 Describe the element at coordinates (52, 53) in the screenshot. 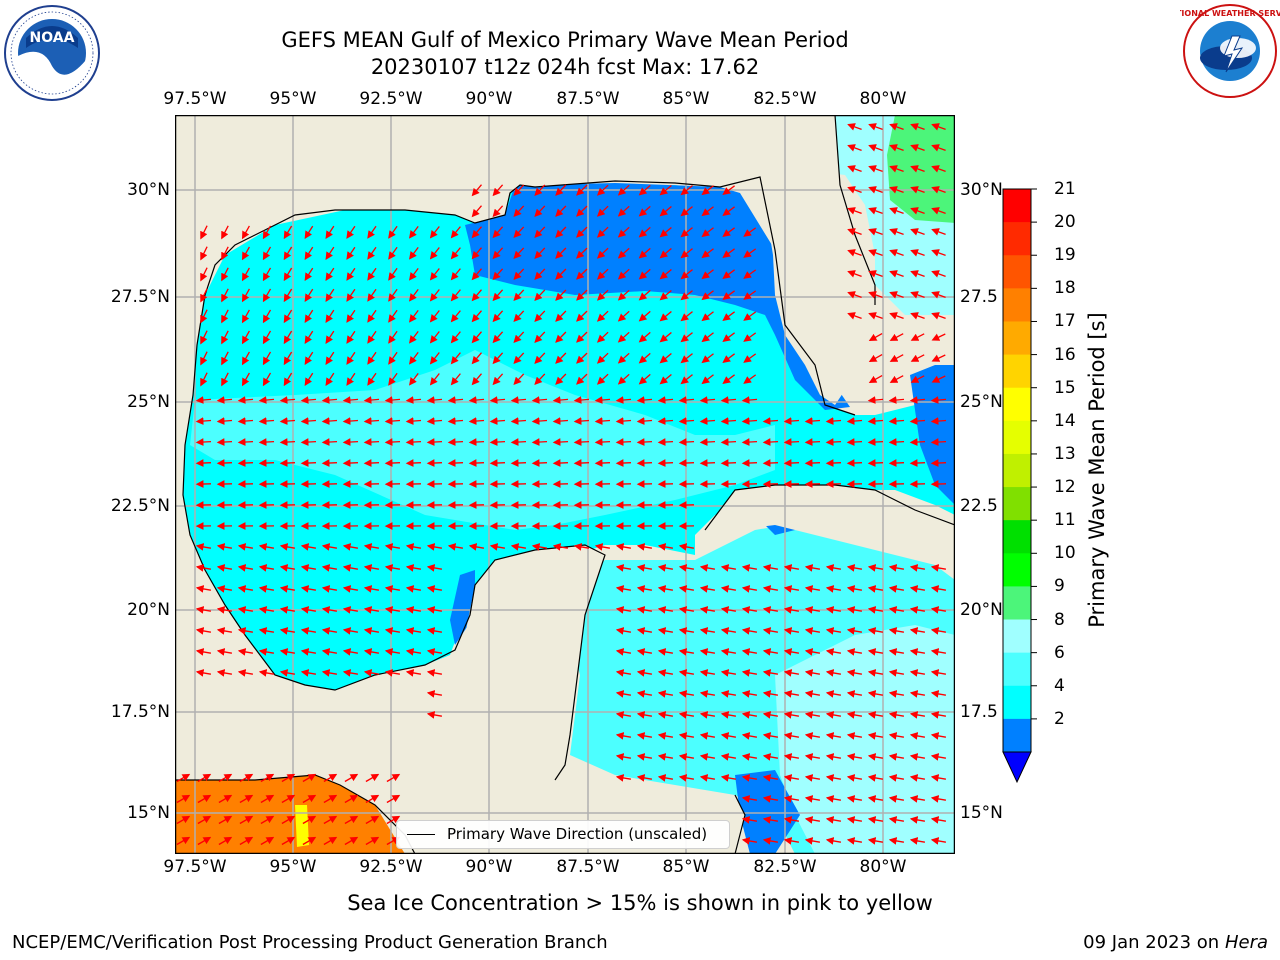

I see `noaa-logo: NOAA` at that location.